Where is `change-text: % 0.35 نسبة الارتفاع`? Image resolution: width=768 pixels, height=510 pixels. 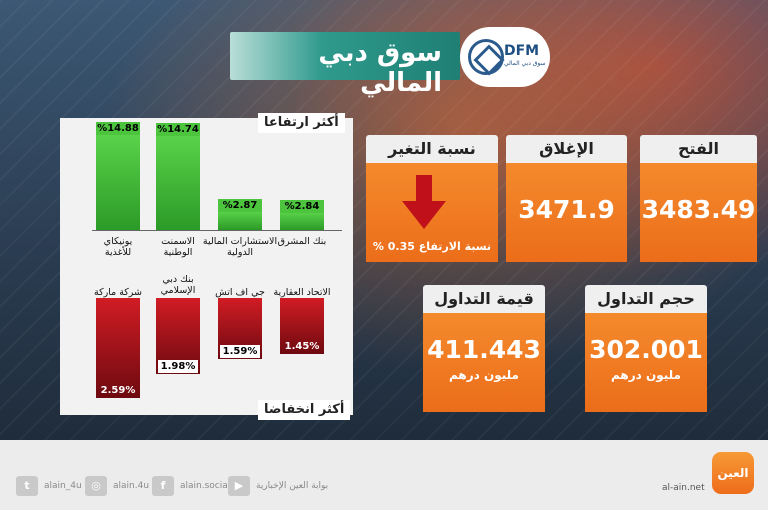
change-text: % 0.35 نسبة الارتفاع is located at coordinates (432, 246).